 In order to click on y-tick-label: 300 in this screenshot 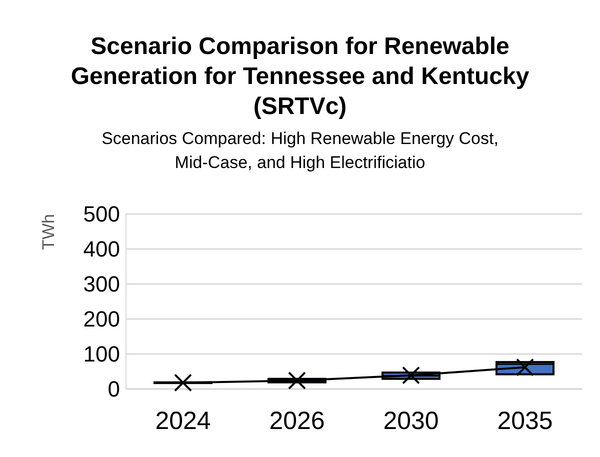, I will do `click(101, 284)`.